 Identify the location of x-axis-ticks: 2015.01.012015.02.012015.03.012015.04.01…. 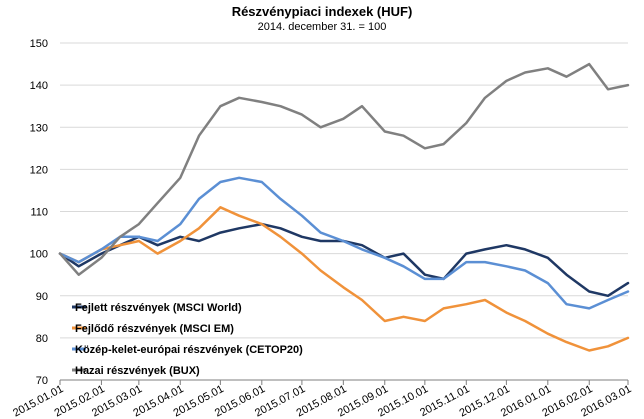
(322, 399).